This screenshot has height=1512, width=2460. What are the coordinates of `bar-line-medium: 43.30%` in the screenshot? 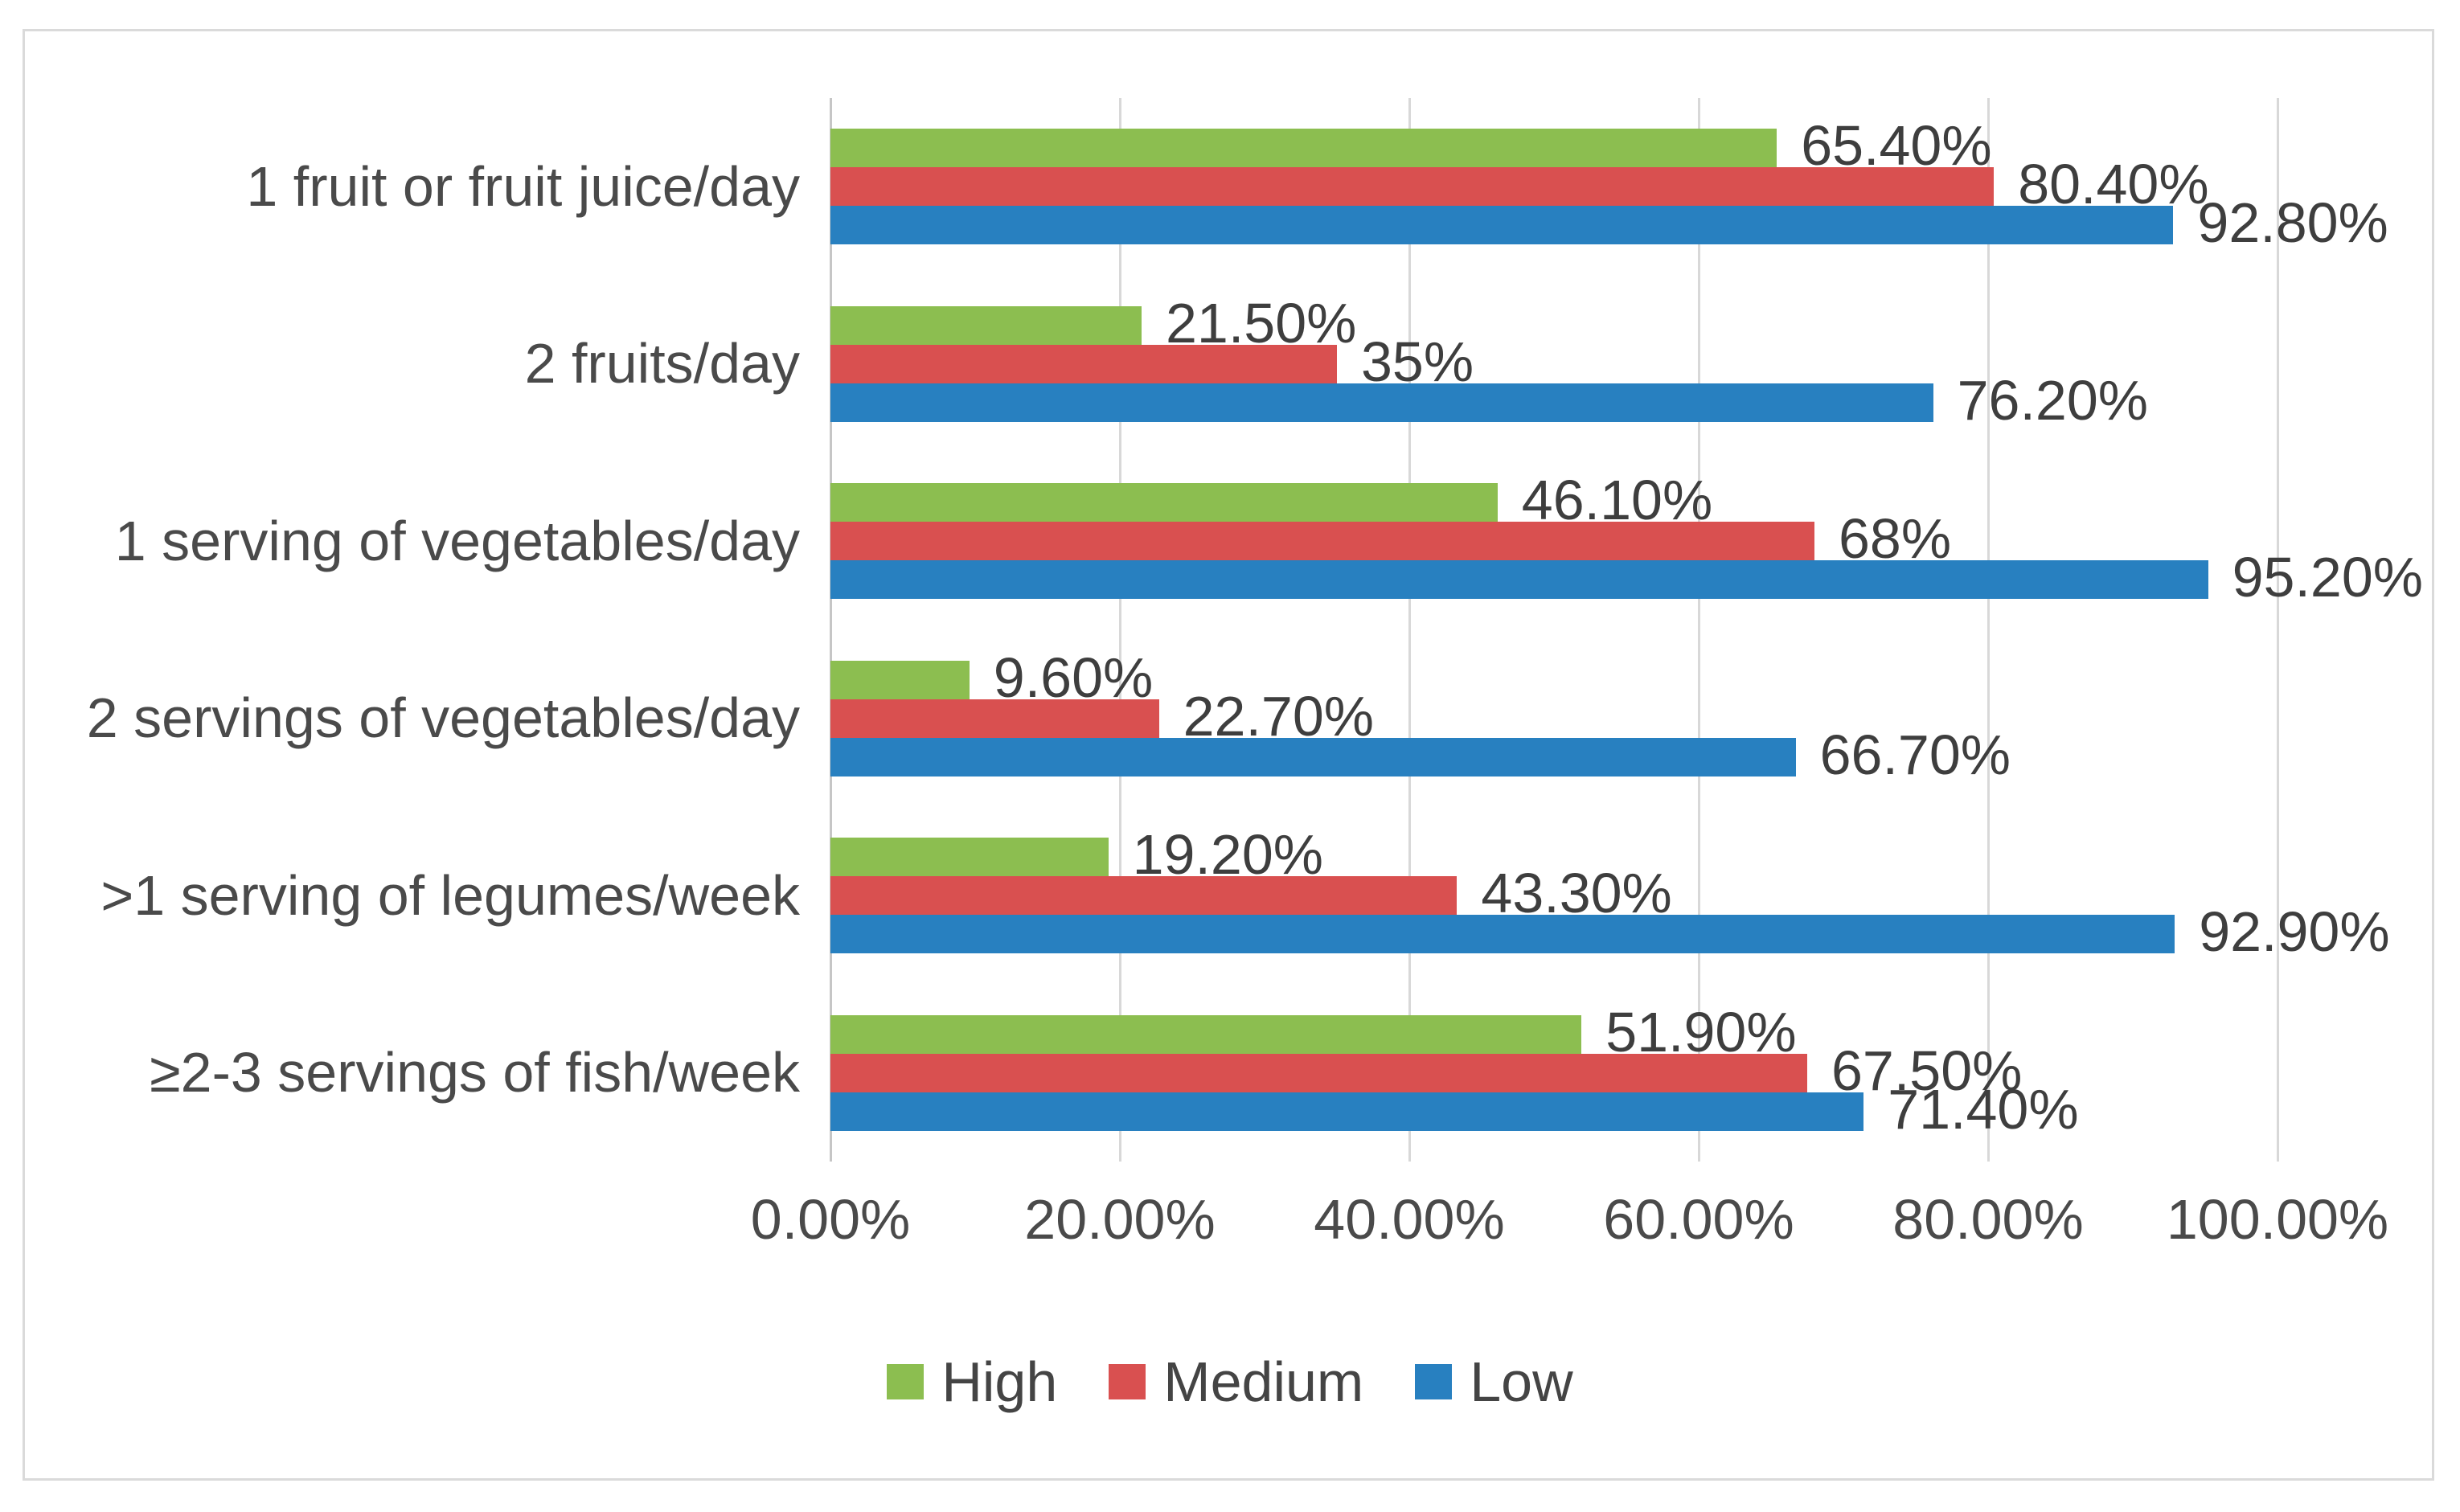 It's located at (1554, 893).